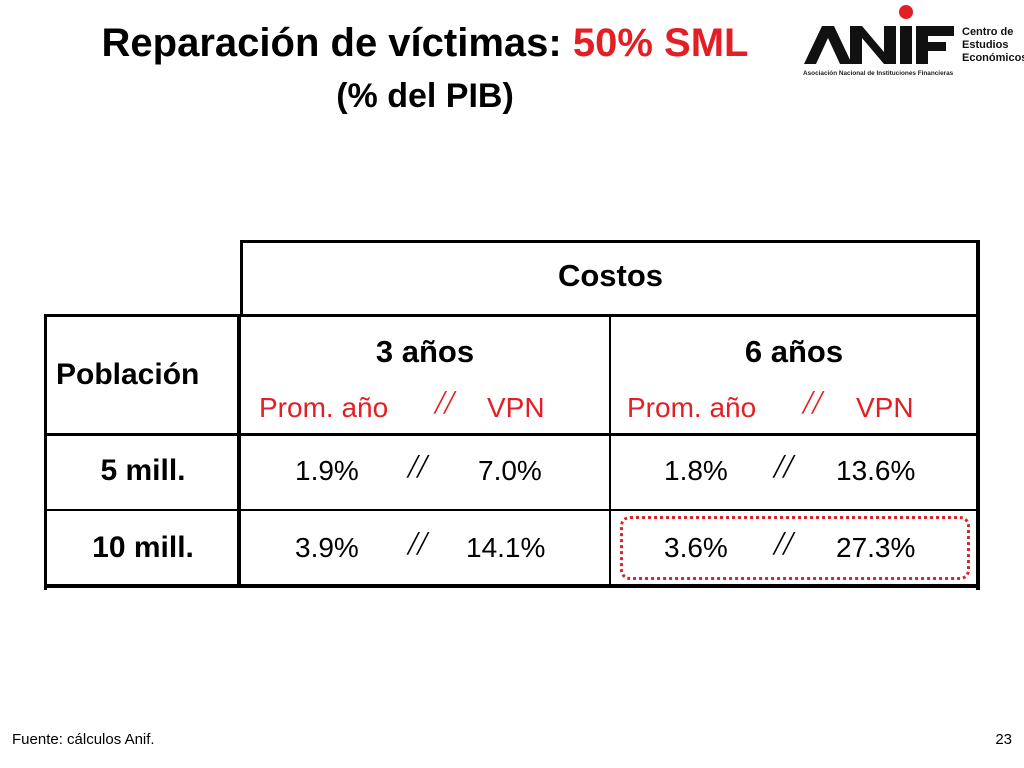 The width and height of the screenshot is (1024, 768). I want to click on cell-r1-c1-sep: //, so click(417, 466).